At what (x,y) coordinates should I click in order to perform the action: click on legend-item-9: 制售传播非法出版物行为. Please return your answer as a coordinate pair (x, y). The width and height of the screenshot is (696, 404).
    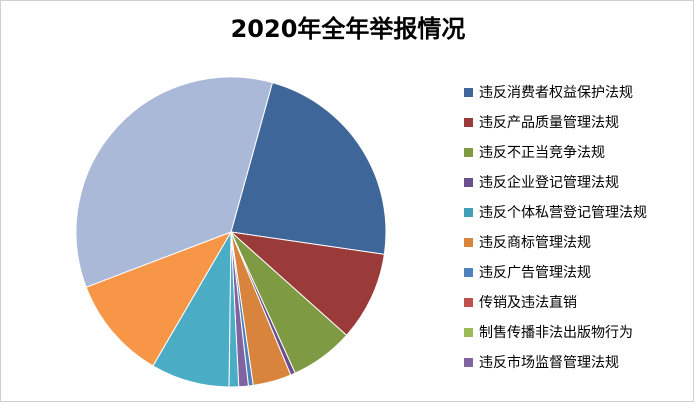
    Looking at the image, I should click on (579, 332).